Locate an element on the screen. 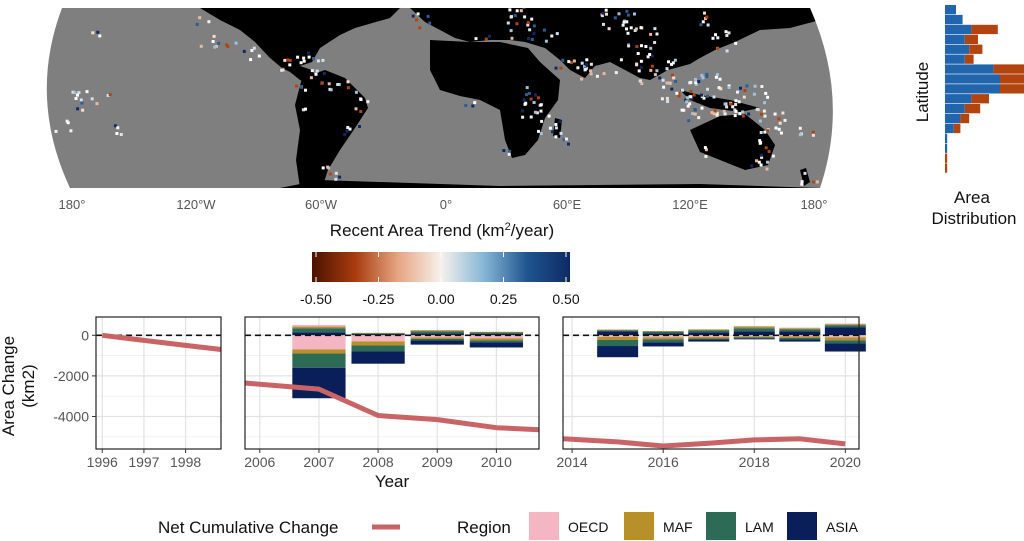 Image resolution: width=1024 pixels, height=541 pixels. panel-1: 1996 1997 1998 0 -2000 -4000 is located at coordinates (137, 393).